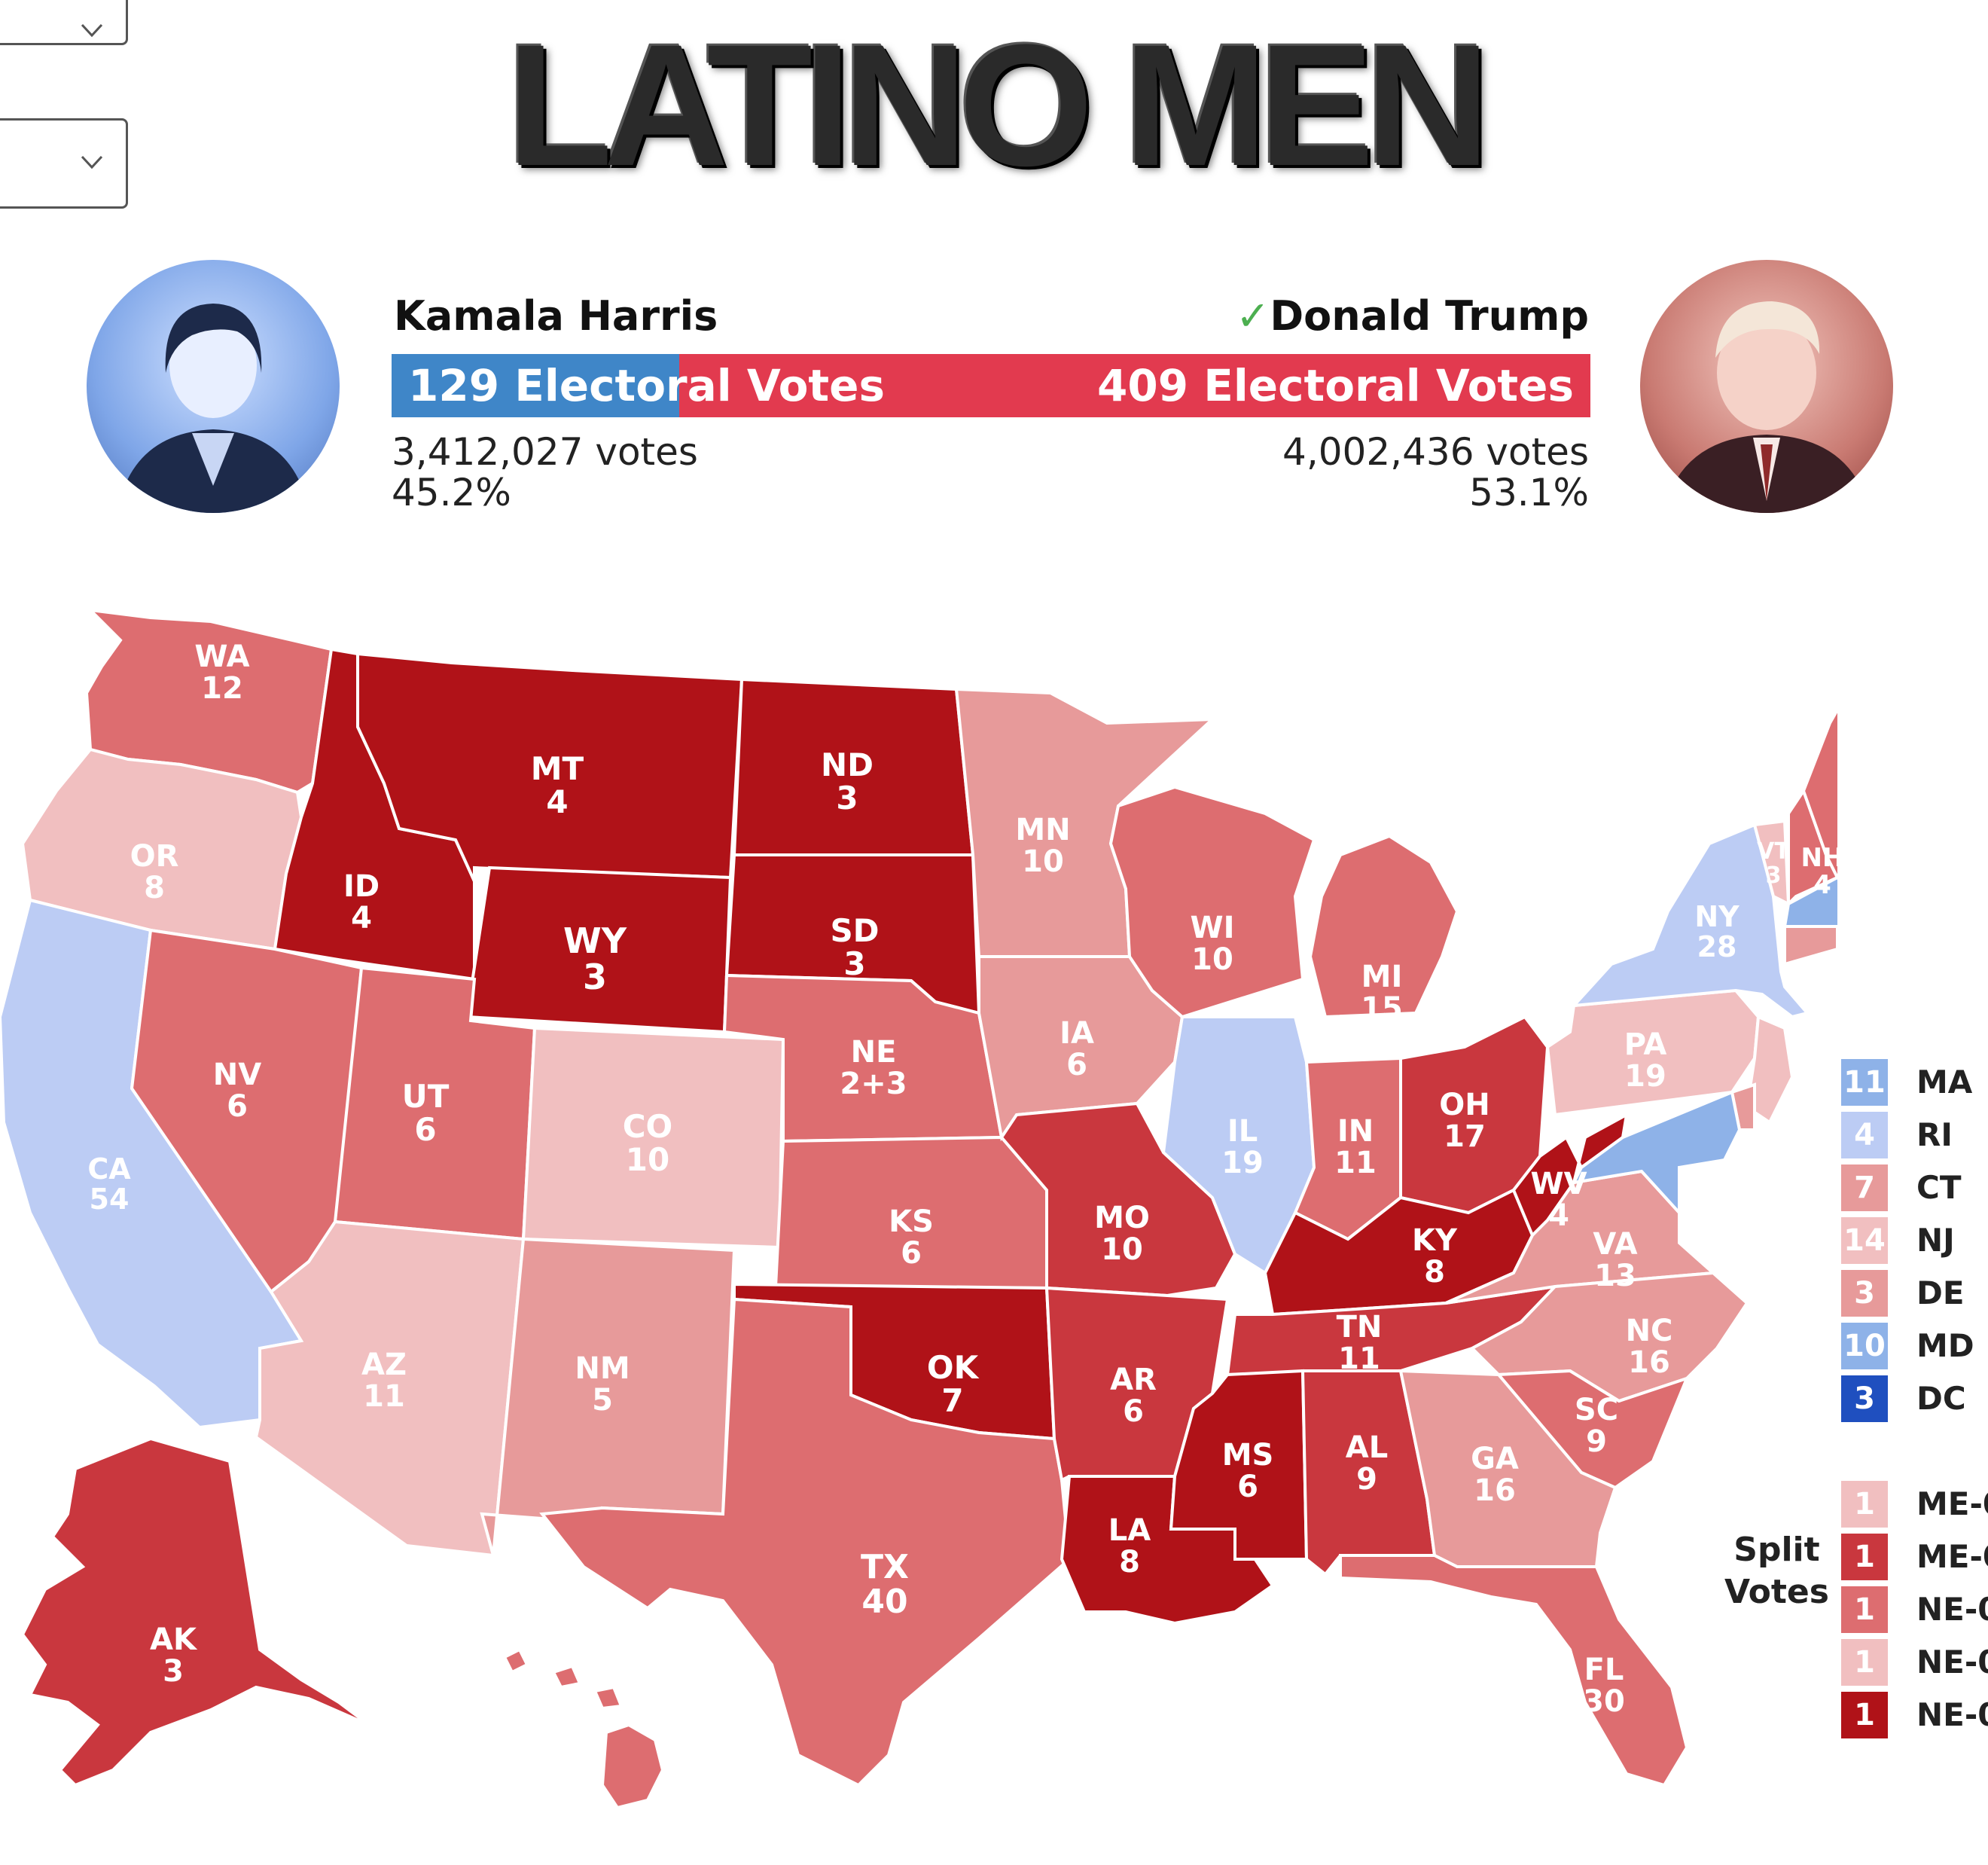 This screenshot has height=1865, width=1988. Describe the element at coordinates (1717, 916) in the screenshot. I see `state-label-ny: NY` at that location.